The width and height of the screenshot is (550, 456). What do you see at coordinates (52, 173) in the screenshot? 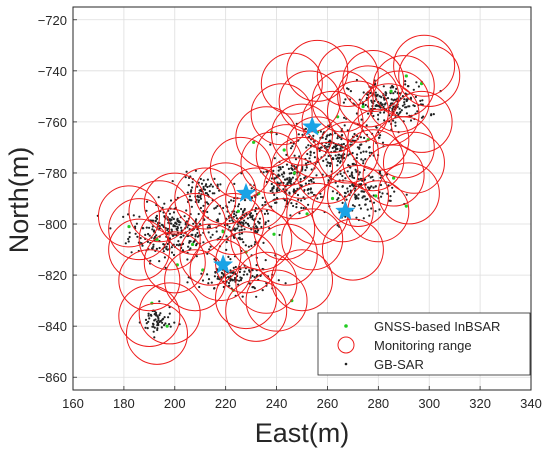
I see `y-tick-label: −780` at bounding box center [52, 173].